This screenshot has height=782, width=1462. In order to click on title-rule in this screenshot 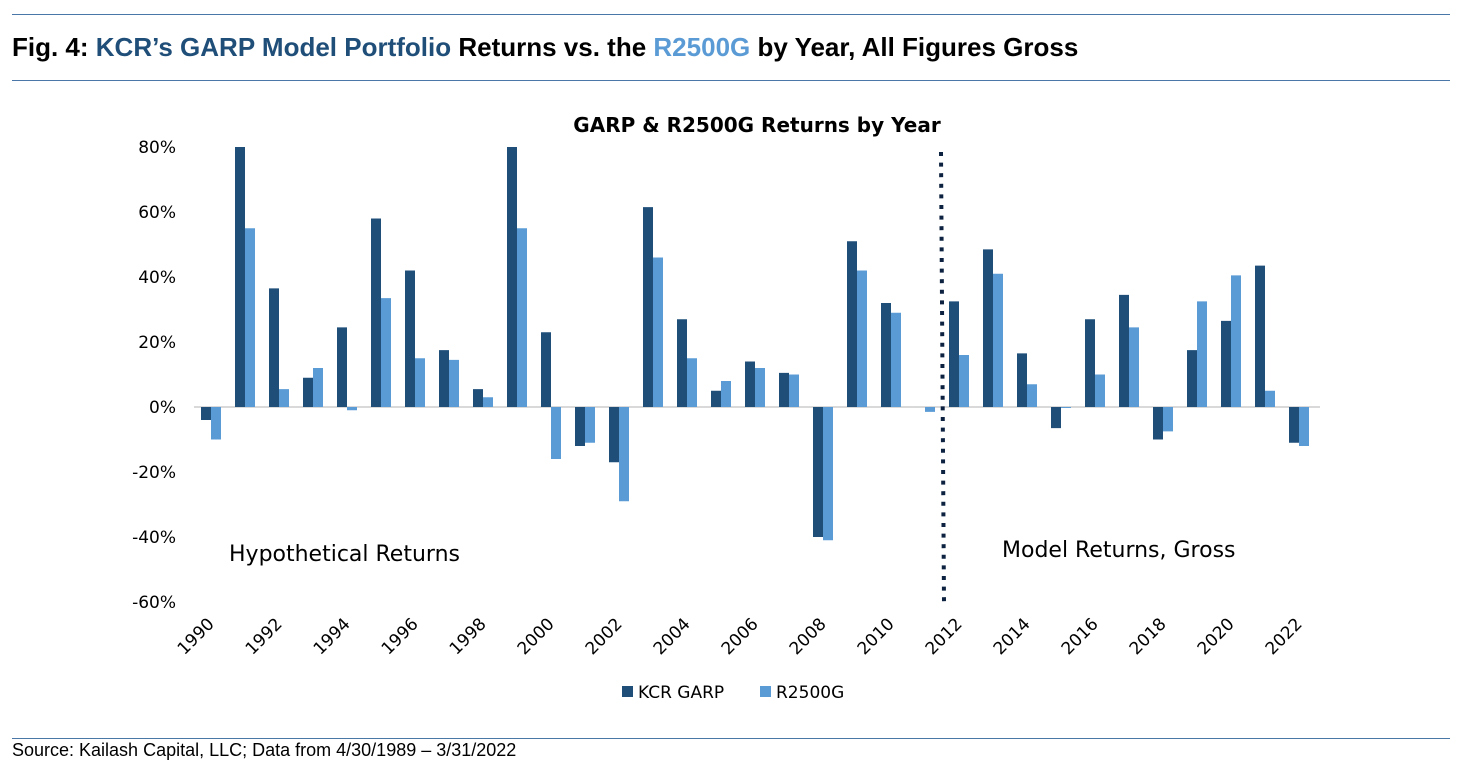, I will do `click(731, 80)`.